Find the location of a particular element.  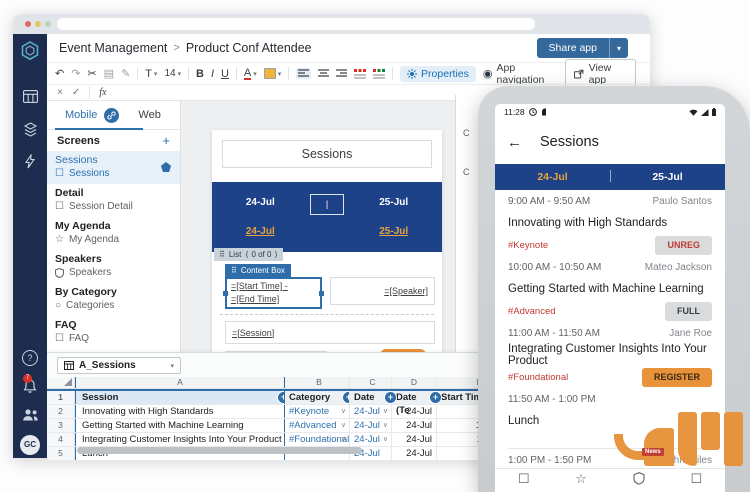

canvas-date-link-left: 24-Jul is located at coordinates (260, 231).